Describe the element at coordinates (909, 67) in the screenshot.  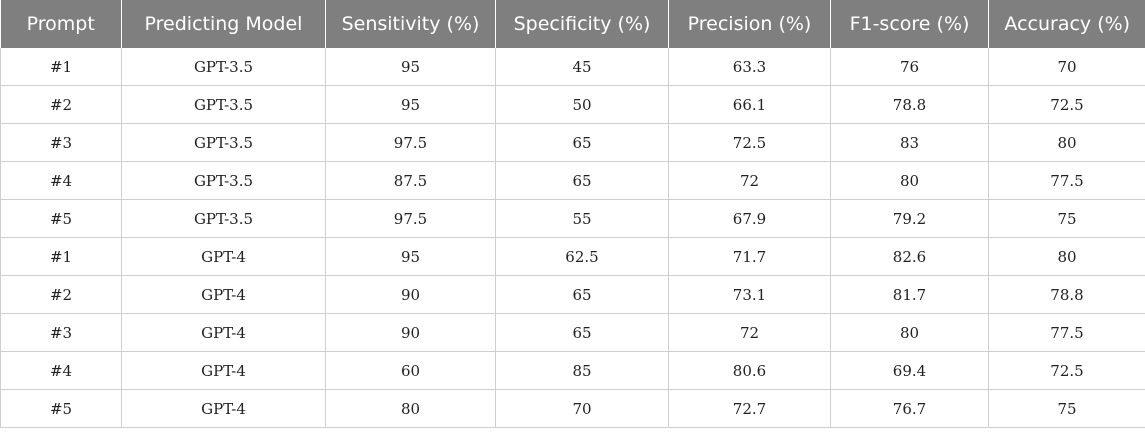
I see `cell-f1-score: 76` at that location.